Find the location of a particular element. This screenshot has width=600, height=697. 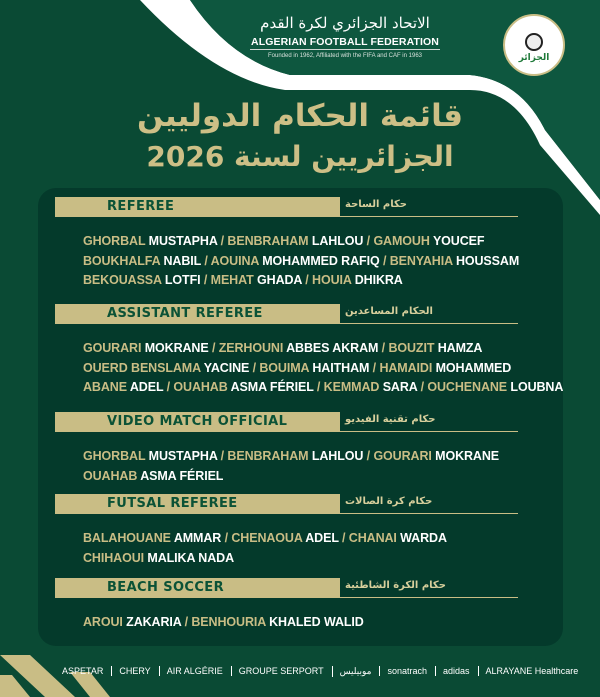

referee-name: BENYAHIA HOUSSAM is located at coordinates (455, 260).